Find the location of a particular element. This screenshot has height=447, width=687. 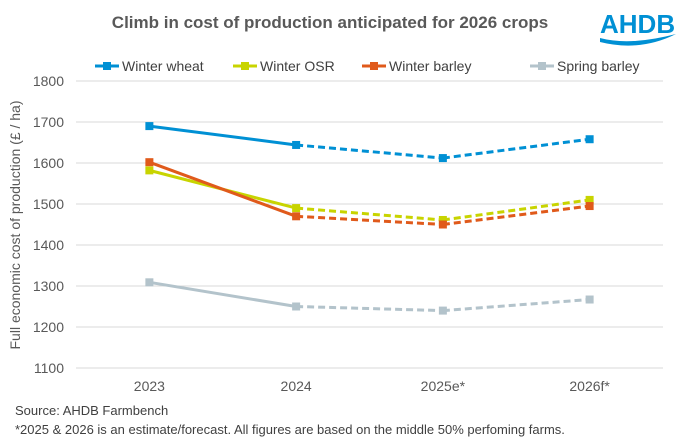

source-note: Source: AHDB Farmbench is located at coordinates (92, 410).